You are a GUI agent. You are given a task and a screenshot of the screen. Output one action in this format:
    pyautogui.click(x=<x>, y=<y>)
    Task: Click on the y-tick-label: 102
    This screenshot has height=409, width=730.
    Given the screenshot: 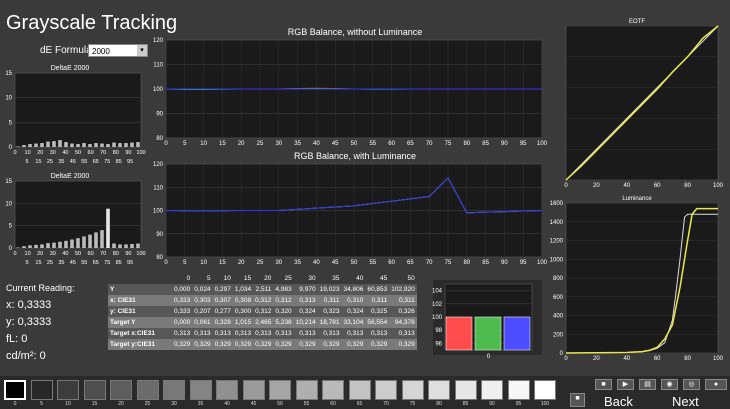 What is the action you would take?
    pyautogui.click(x=437, y=305)
    